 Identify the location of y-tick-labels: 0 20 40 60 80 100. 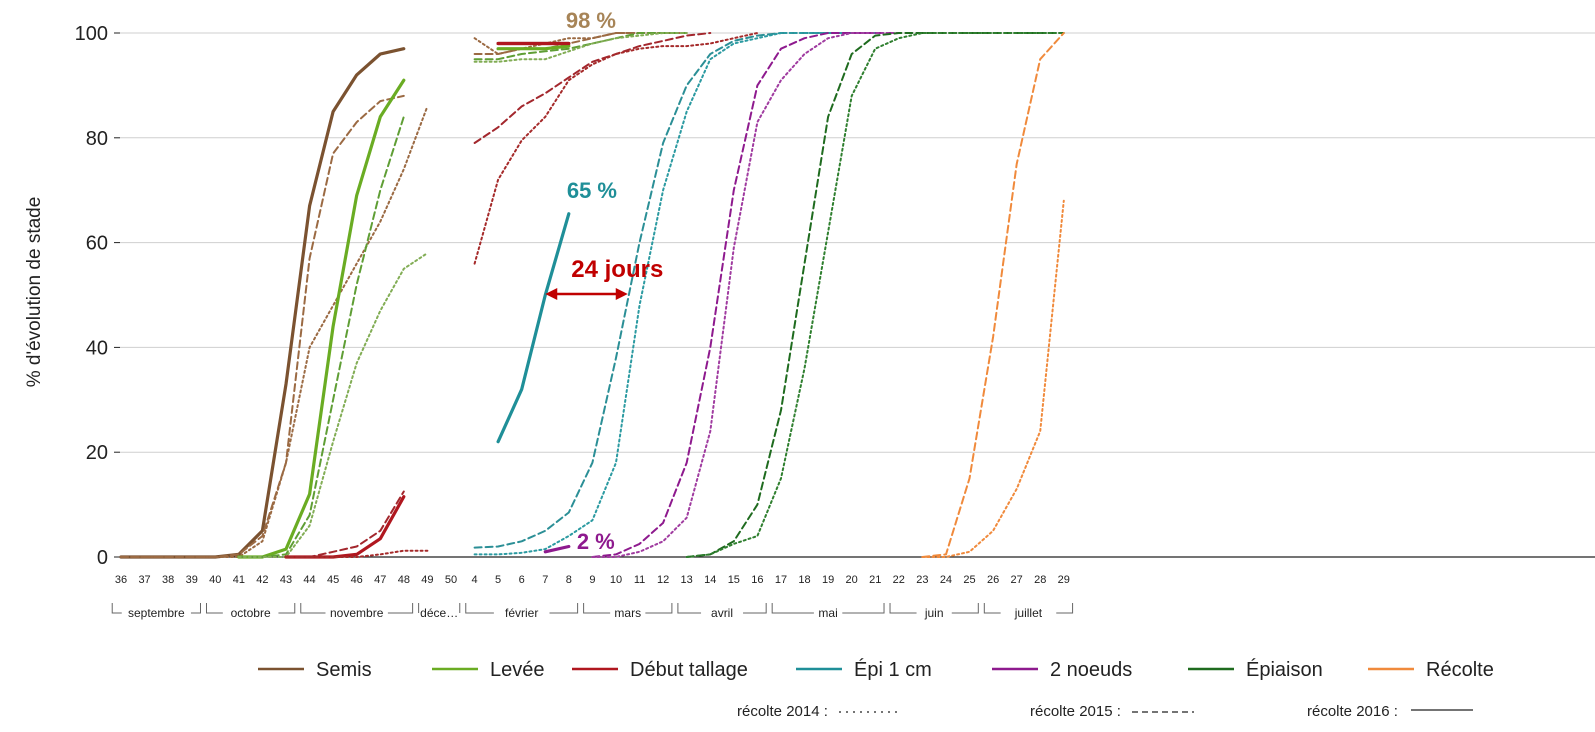
(91, 296).